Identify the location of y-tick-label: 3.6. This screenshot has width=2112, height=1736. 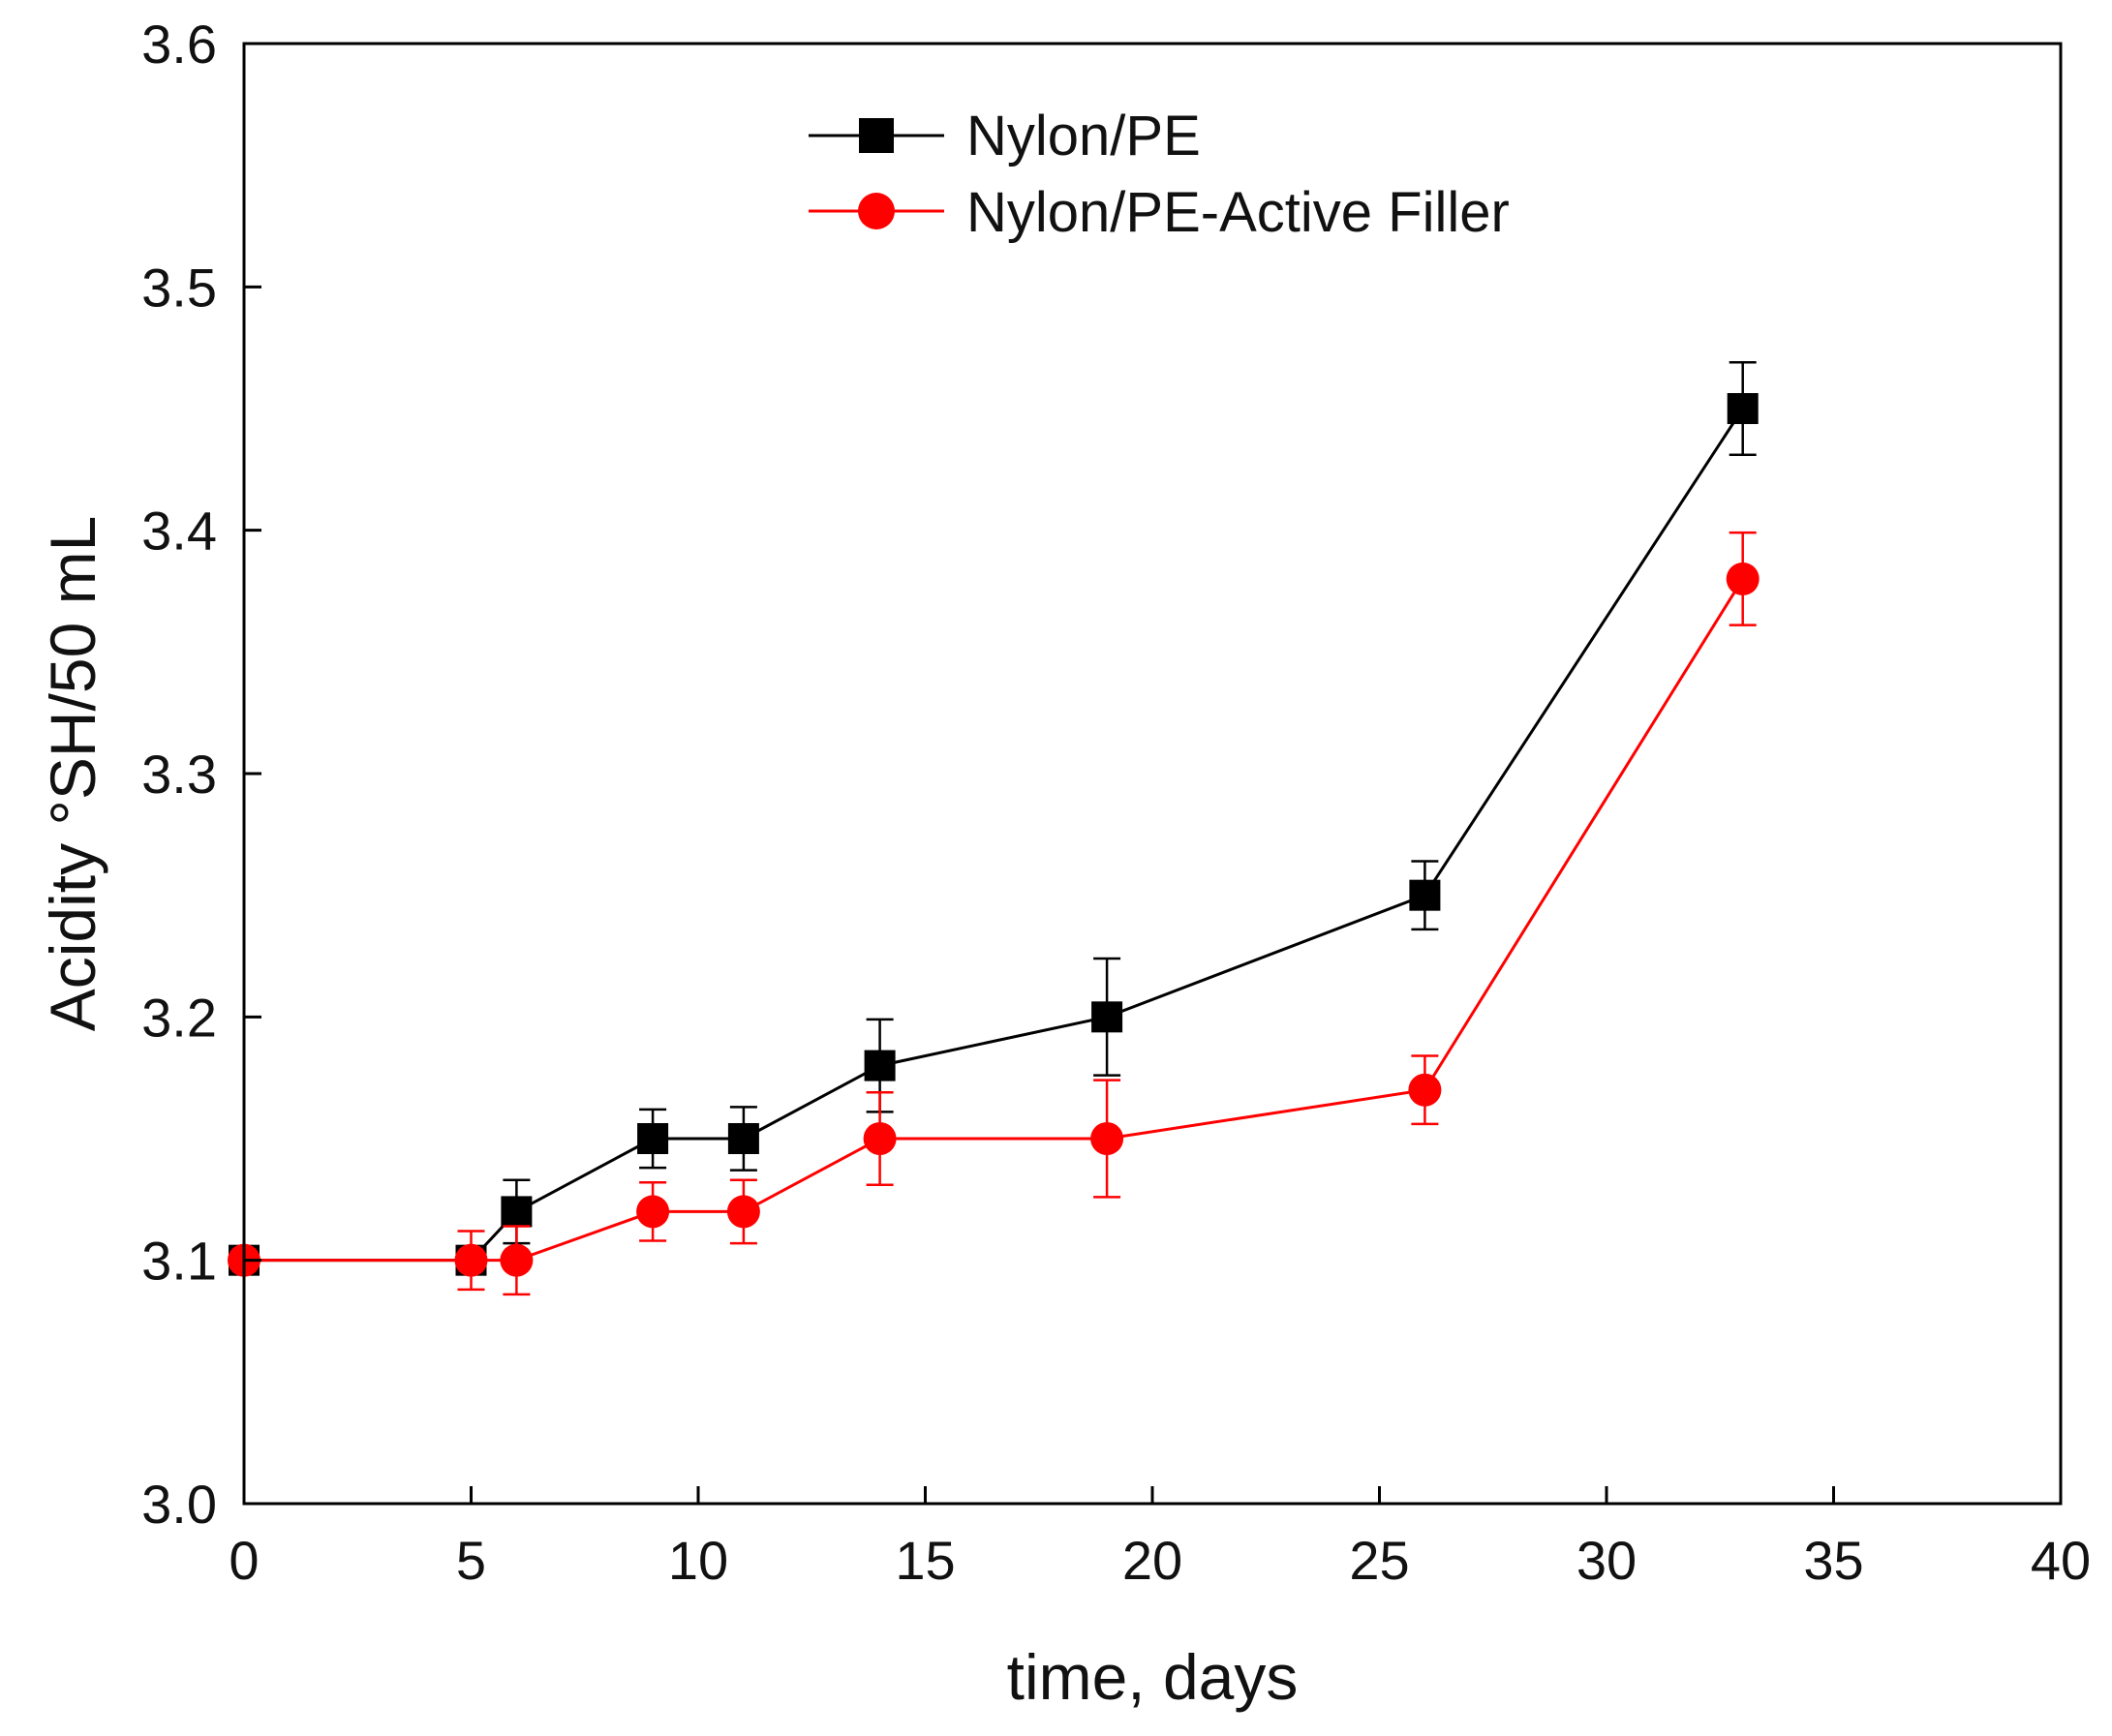
(179, 44).